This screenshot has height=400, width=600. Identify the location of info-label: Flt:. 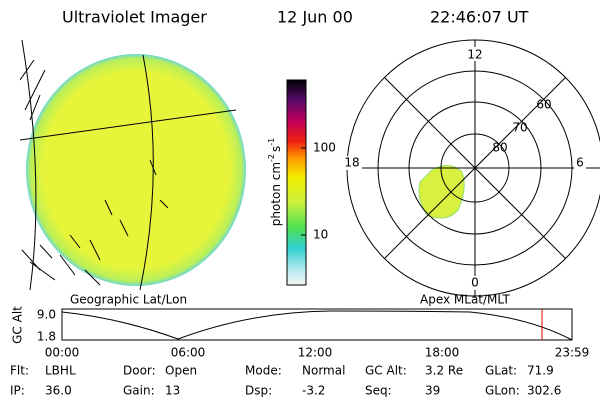
(19, 371).